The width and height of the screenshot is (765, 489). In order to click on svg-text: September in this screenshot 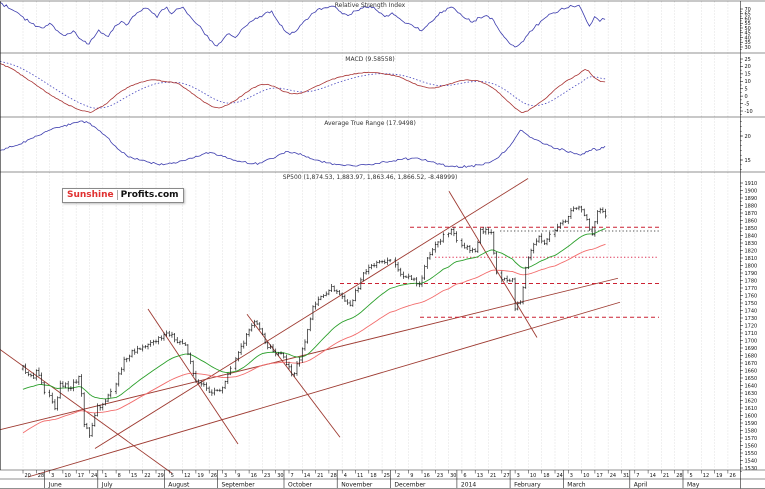, I will do `click(239, 485)`.